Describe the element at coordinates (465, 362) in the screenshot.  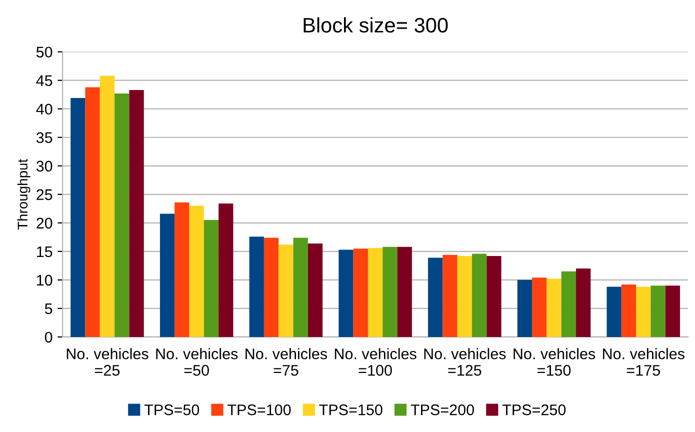
I see `x-tick-label: No. vehicles =125` at that location.